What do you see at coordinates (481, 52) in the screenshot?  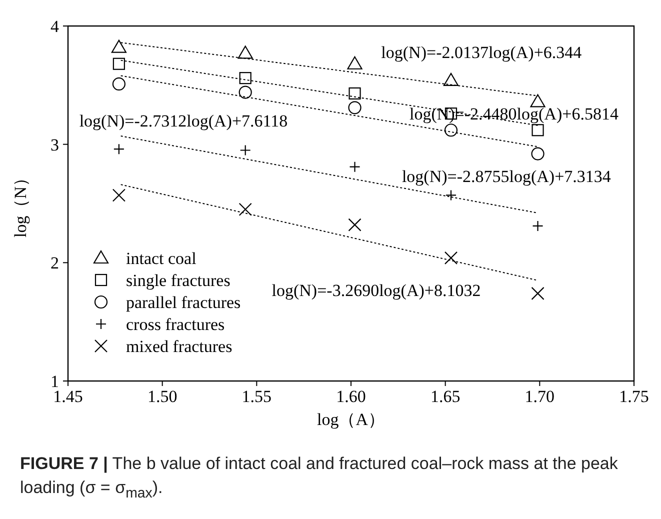 I see `annotation: log(N)=-2.0137log(A)+6.344` at bounding box center [481, 52].